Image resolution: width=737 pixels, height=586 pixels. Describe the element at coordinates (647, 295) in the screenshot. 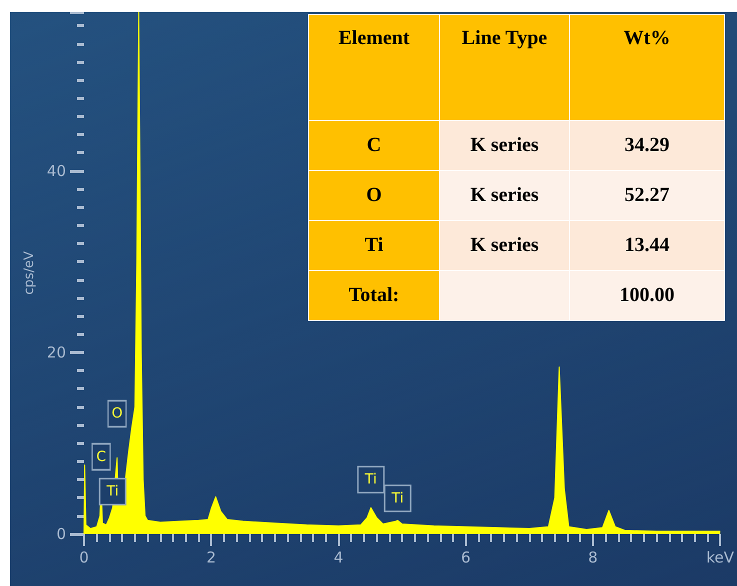

I see `text: 100.00` at that location.